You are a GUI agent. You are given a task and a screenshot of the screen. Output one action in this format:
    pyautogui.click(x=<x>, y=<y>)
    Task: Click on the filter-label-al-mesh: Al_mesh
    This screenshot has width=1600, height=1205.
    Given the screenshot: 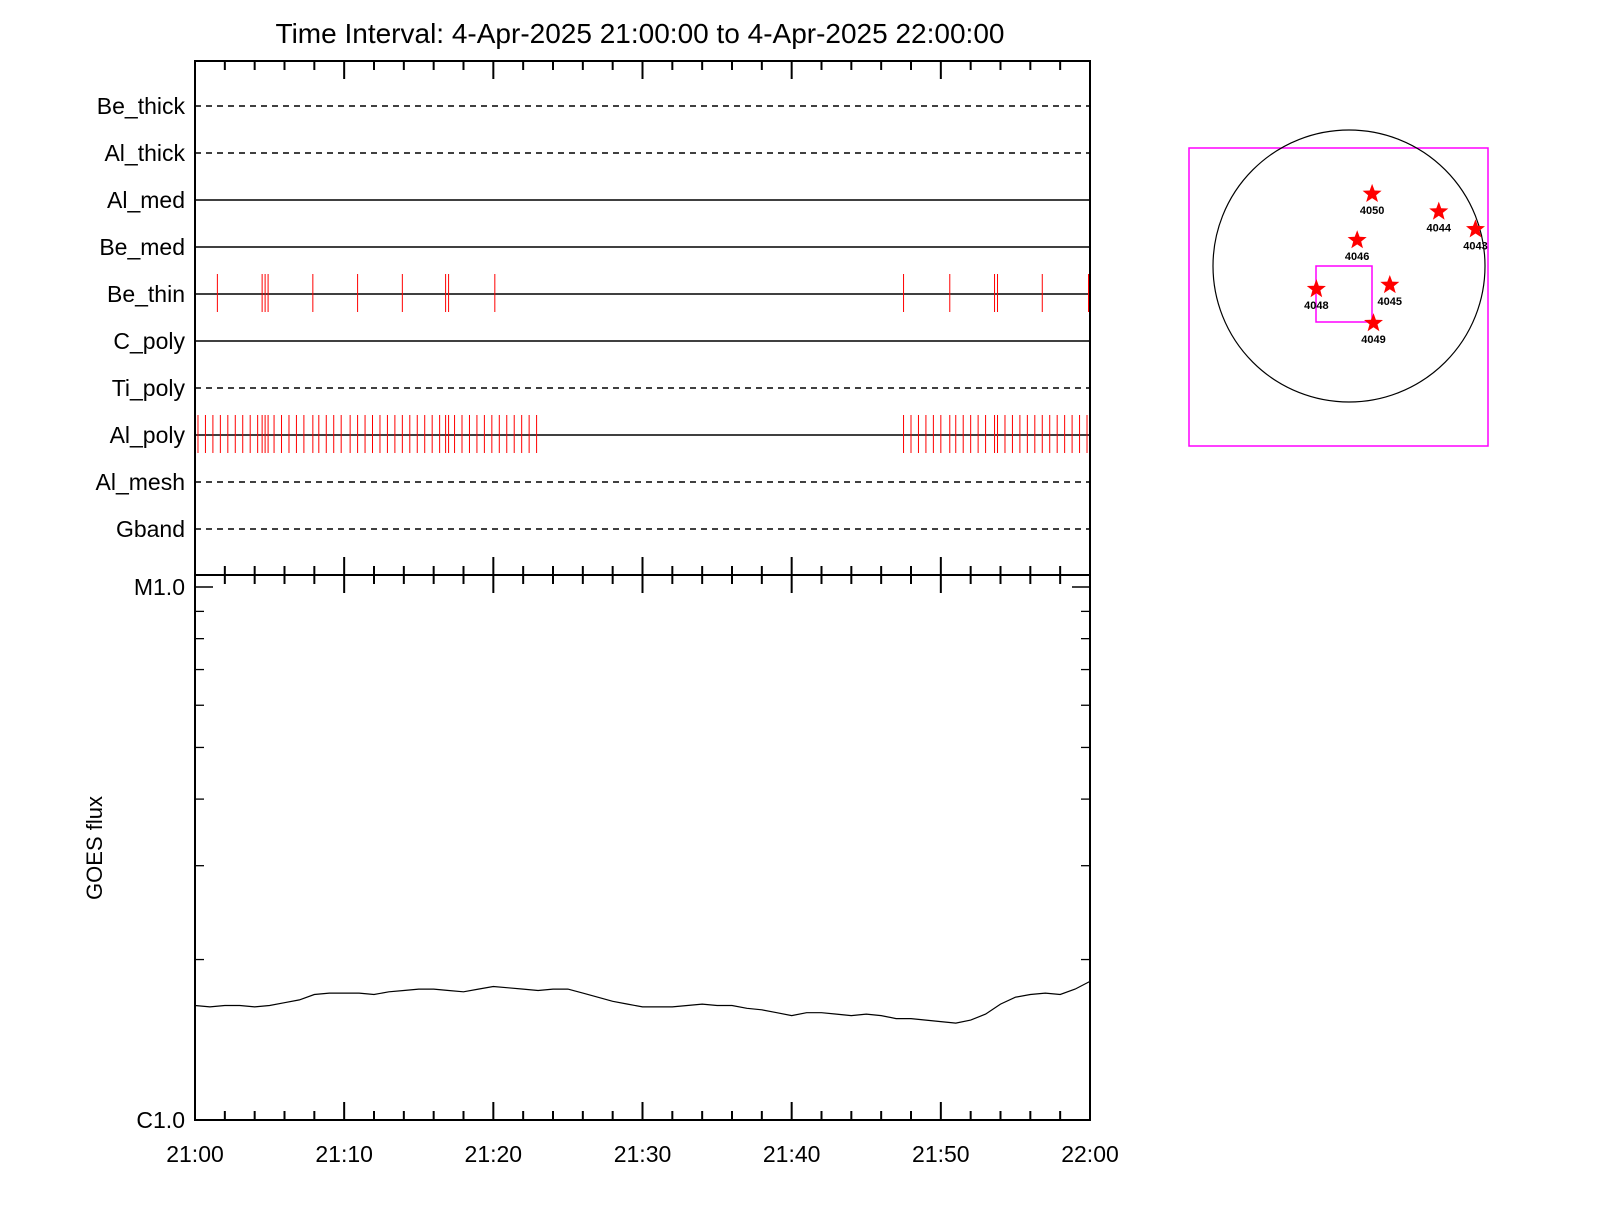 What is the action you would take?
    pyautogui.click(x=140, y=482)
    